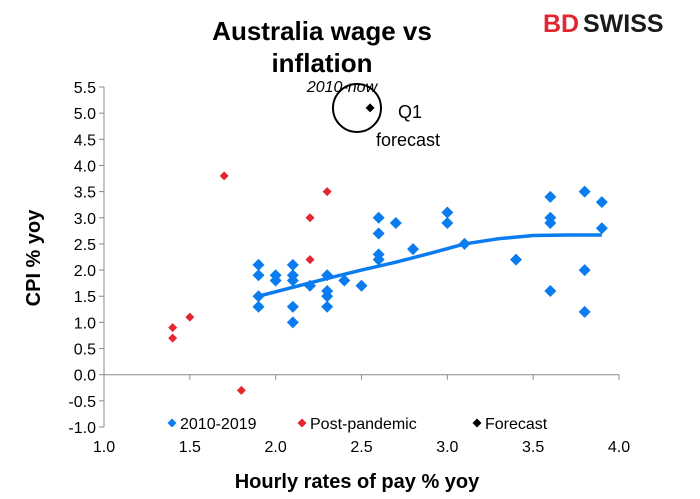 This screenshot has width=700, height=499. I want to click on forecast-highlight-circle, so click(357, 108).